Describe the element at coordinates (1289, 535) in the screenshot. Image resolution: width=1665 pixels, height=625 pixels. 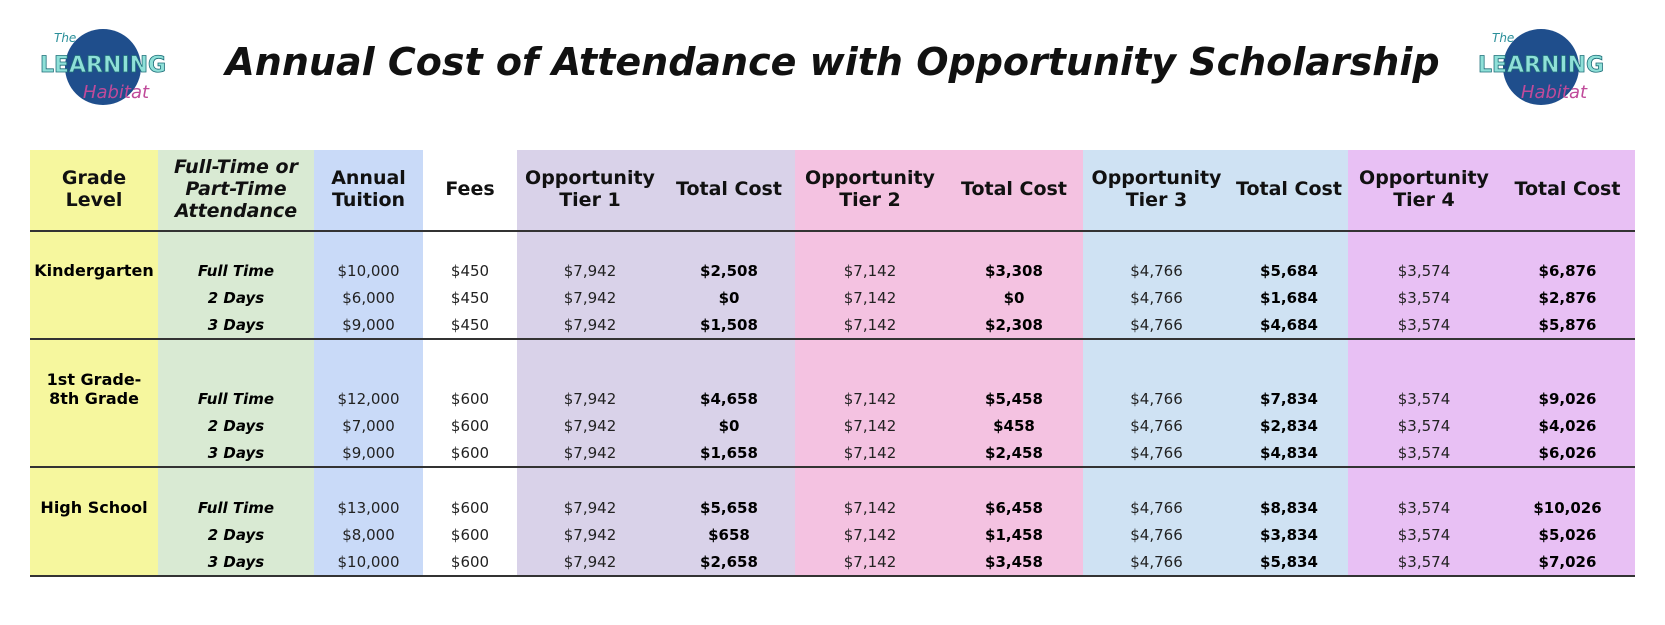
I see `cell: $3,834` at that location.